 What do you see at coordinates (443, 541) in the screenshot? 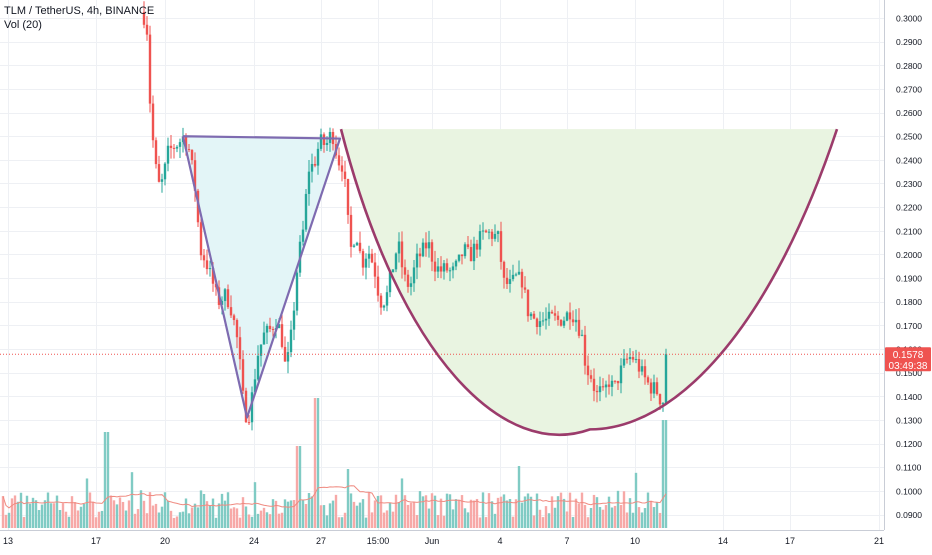
I see `time-axis: 13 17 20 24 27 15:00 Jun 4 7 10 14 17 21` at bounding box center [443, 541].